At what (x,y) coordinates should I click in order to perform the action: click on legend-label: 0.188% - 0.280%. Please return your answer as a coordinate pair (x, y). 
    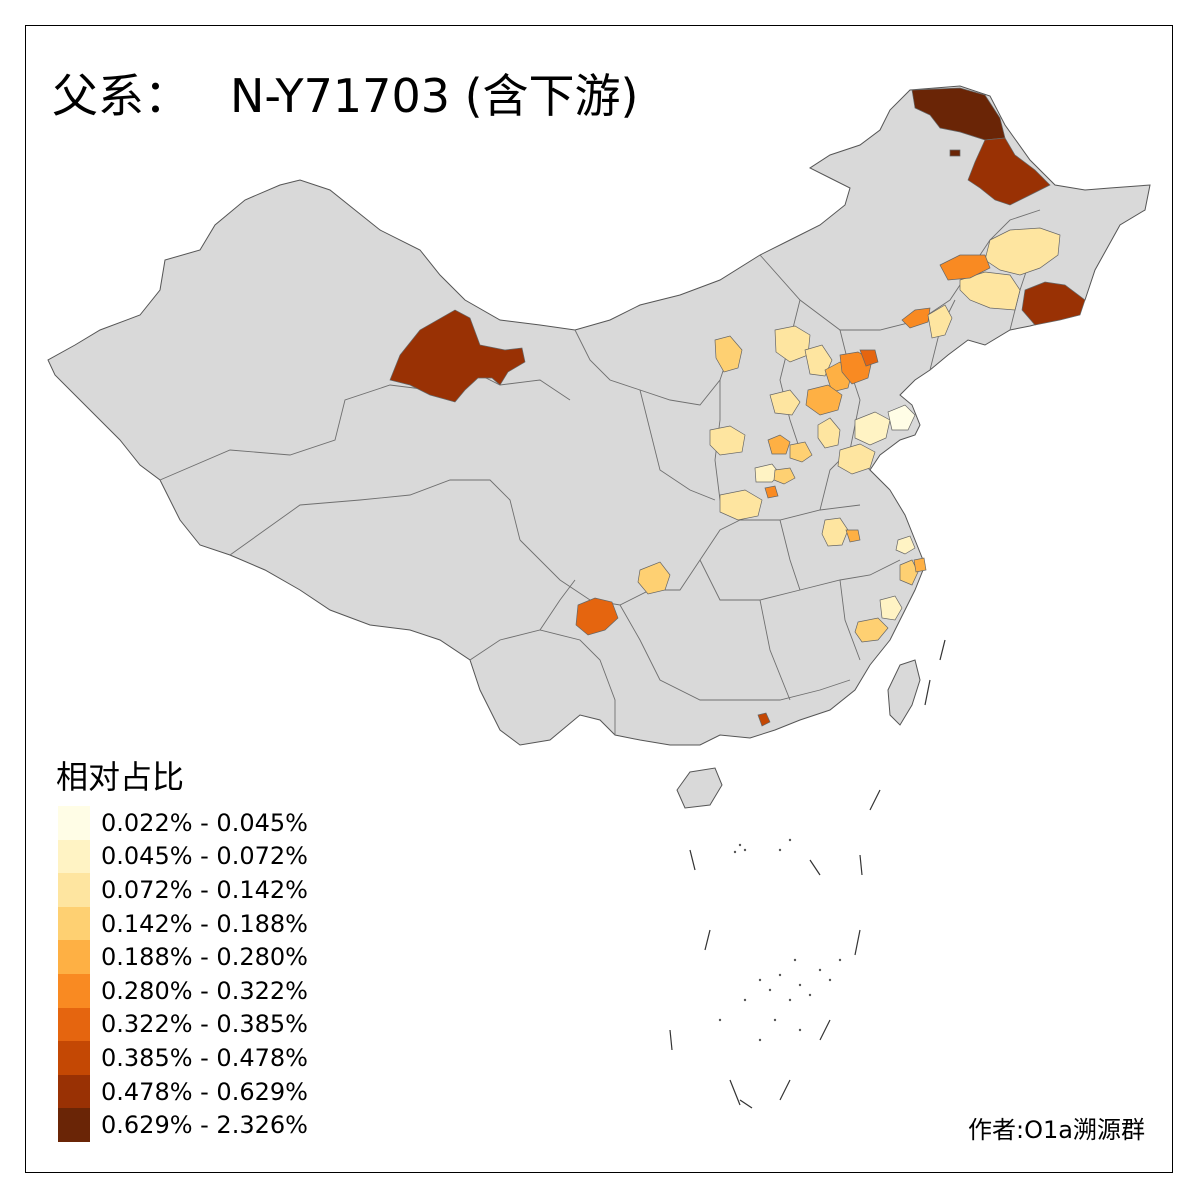
    Looking at the image, I should click on (204, 957).